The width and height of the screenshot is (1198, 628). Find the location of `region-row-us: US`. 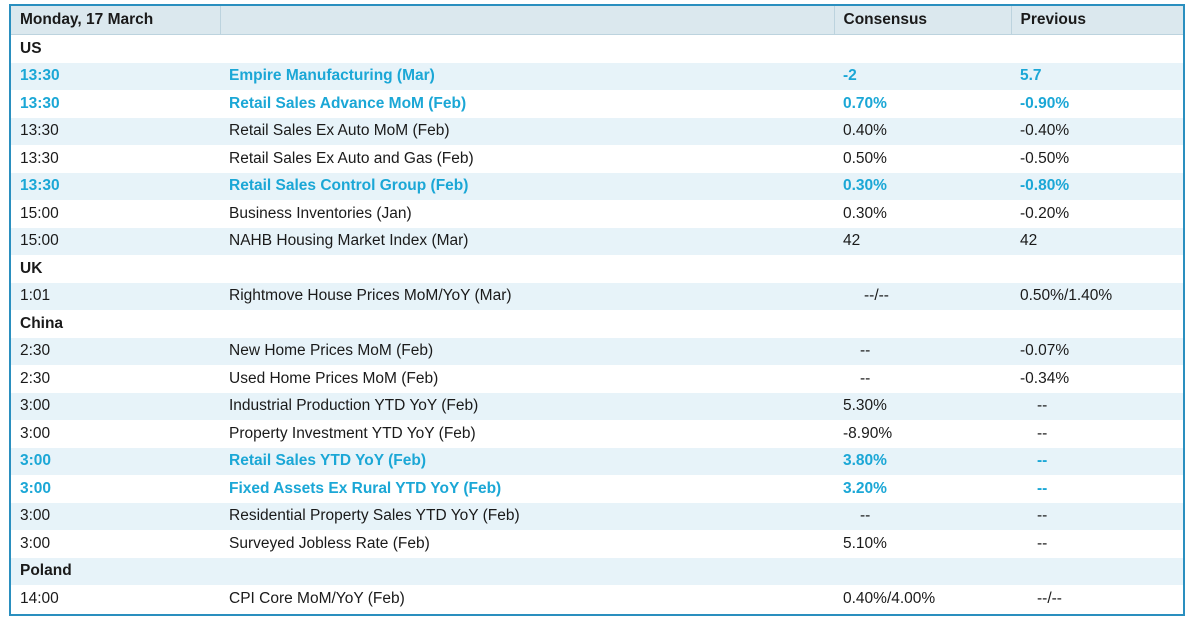

region-row-us: US is located at coordinates (597, 48).